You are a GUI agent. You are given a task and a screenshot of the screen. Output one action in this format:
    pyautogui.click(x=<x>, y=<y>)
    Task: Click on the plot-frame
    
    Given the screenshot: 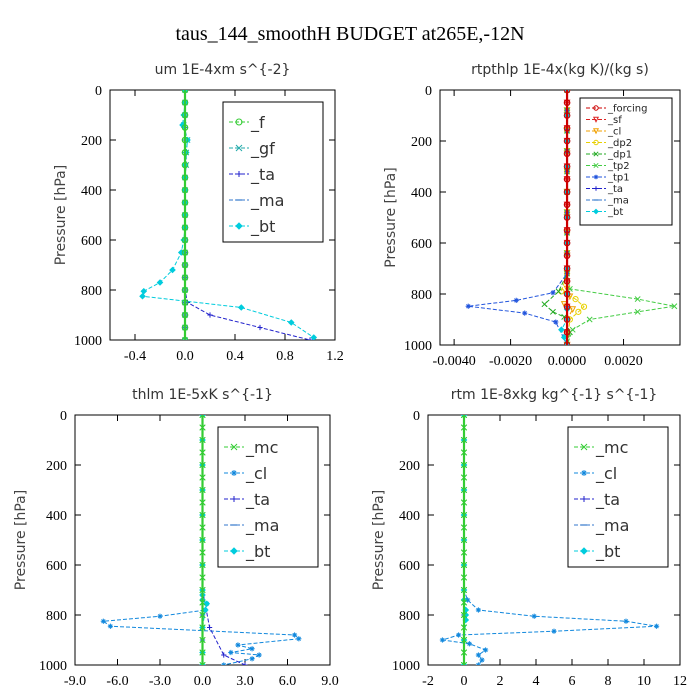 What is the action you would take?
    pyautogui.click(x=560, y=217)
    